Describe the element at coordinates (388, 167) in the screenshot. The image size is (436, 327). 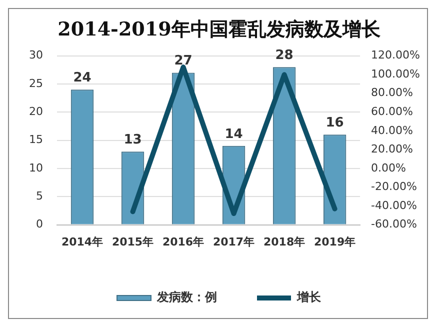
I see `y2-tick-label: 0.00%` at that location.